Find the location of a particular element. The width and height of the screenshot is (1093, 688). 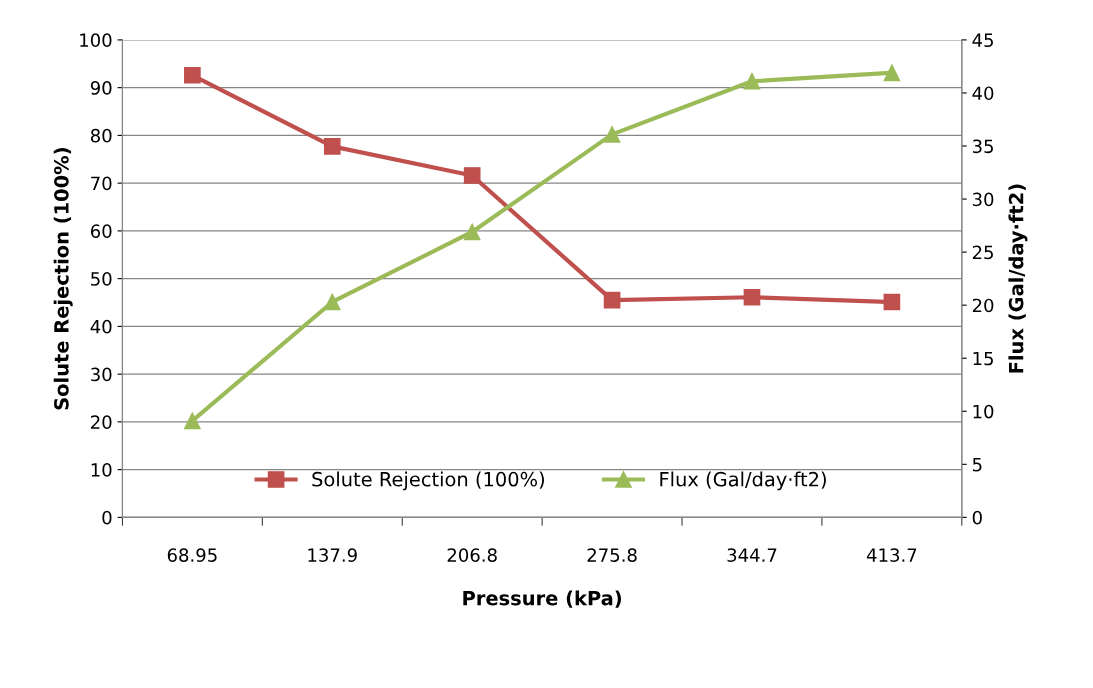

y-tick-label: 30 is located at coordinates (101, 374).